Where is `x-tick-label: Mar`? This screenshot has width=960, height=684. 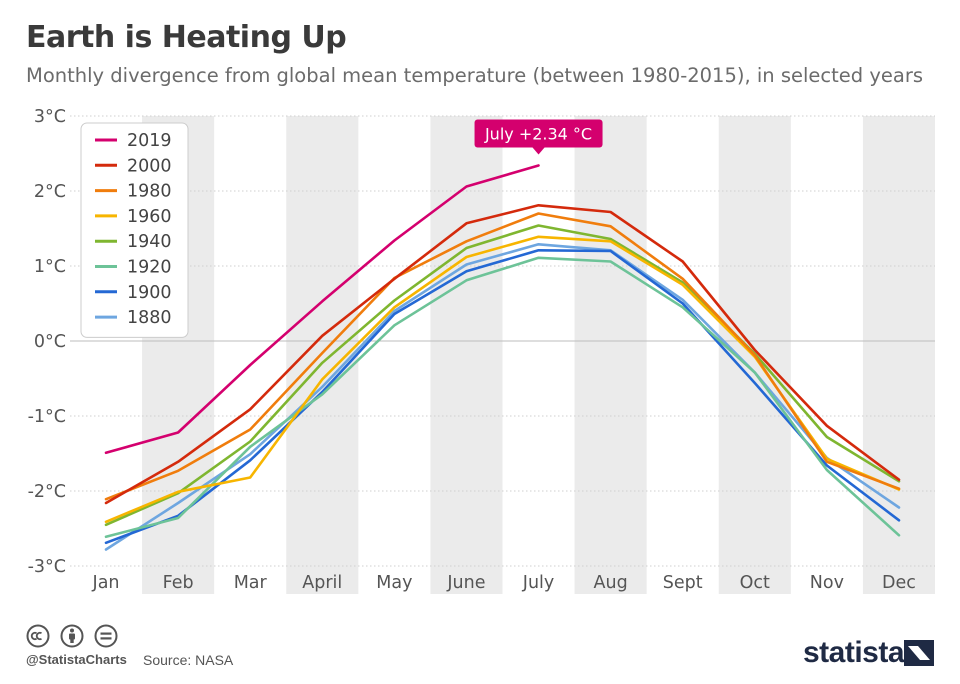 x-tick-label: Mar is located at coordinates (251, 583).